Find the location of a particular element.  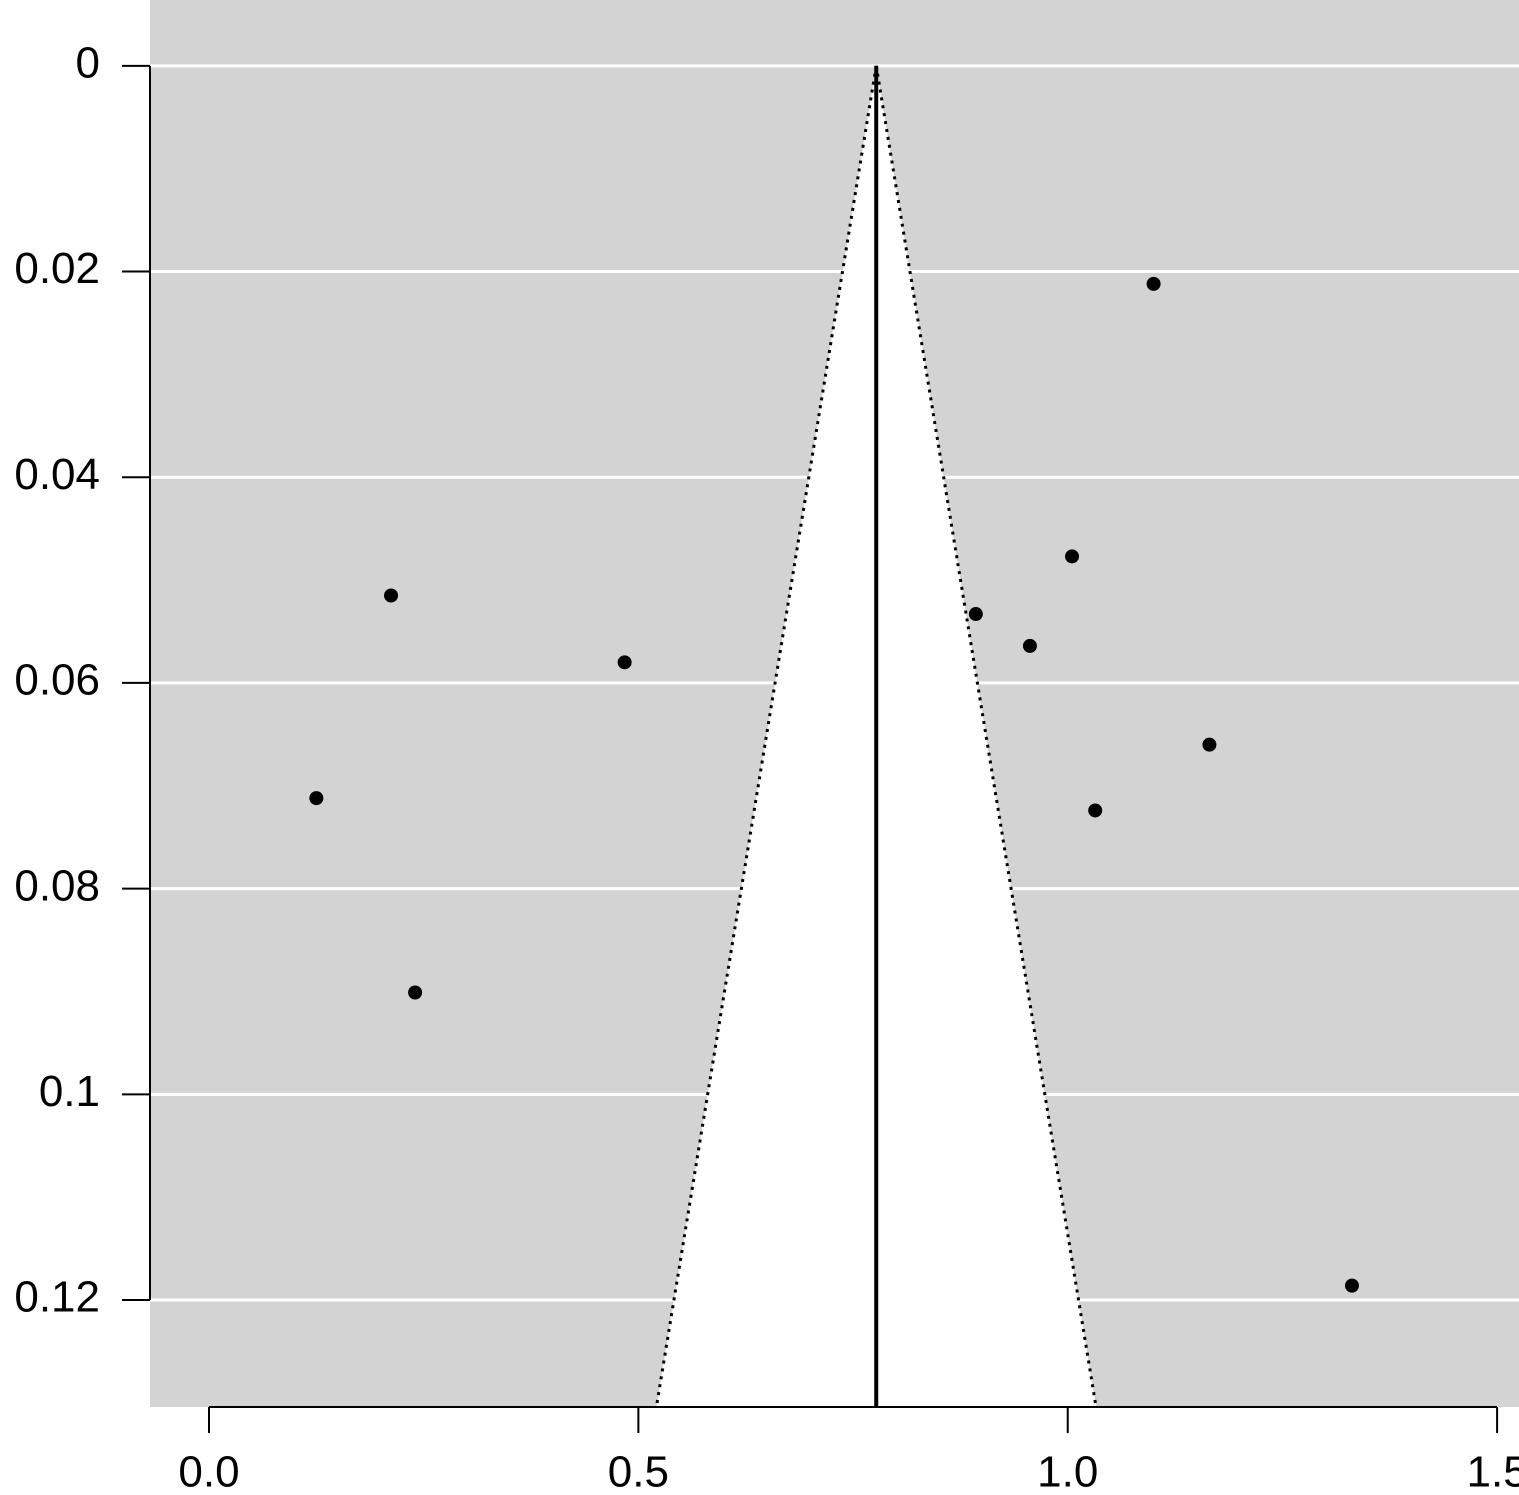

y-tick-label: 0.04 is located at coordinates (57, 474).